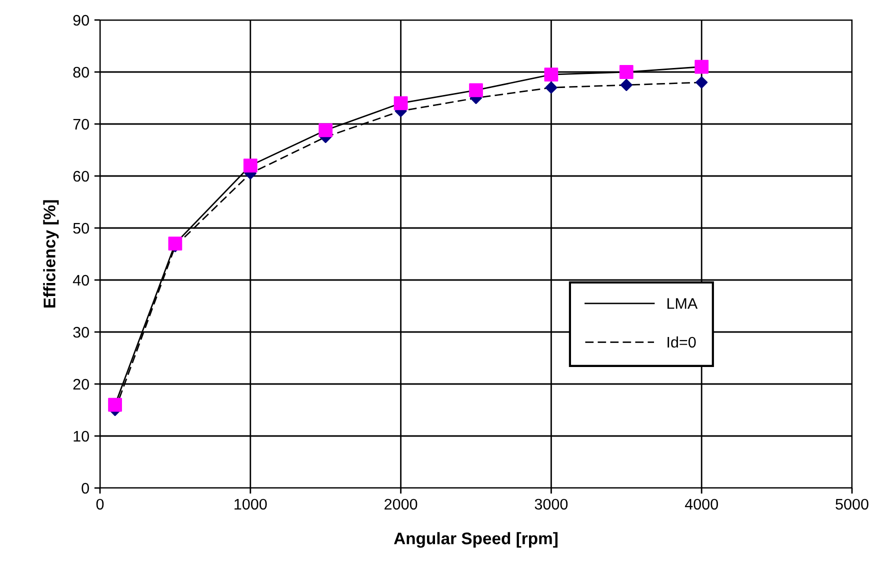  I want to click on y-tick-label: 10, so click(81, 436).